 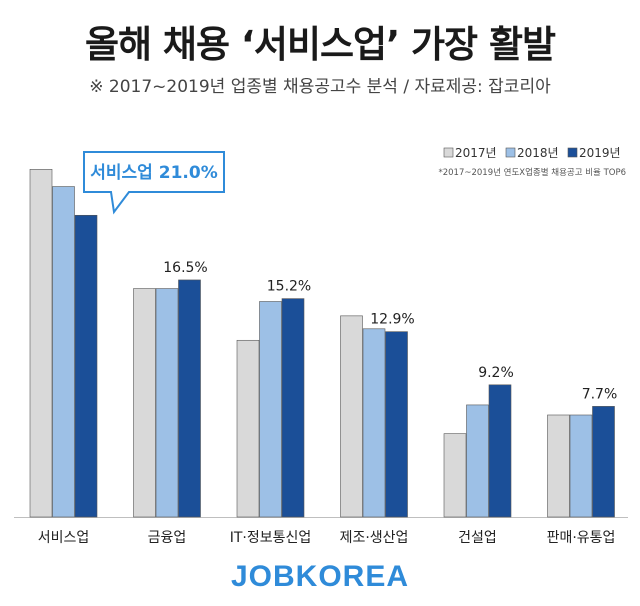 What do you see at coordinates (320, 87) in the screenshot?
I see `chart-subtitle: ※ 2017~2019년 업종별 채용공고수 분석 / 자료제공: 잡코리아` at bounding box center [320, 87].